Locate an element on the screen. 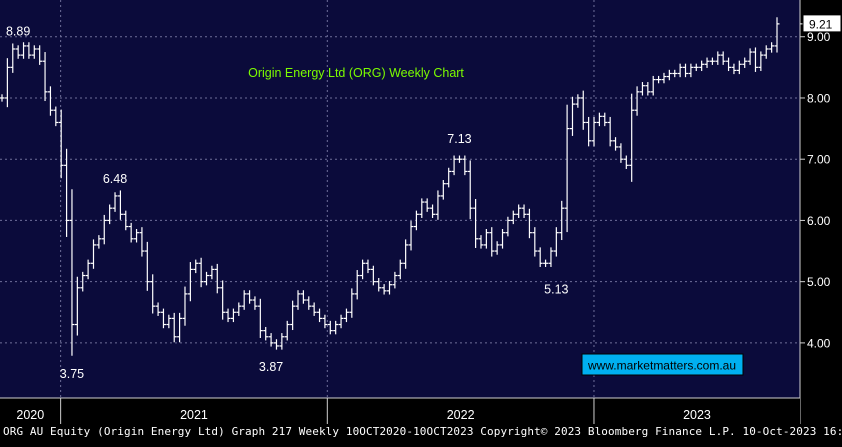 This screenshot has height=447, width=842. y-tick-label: 5.00 is located at coordinates (819, 282).